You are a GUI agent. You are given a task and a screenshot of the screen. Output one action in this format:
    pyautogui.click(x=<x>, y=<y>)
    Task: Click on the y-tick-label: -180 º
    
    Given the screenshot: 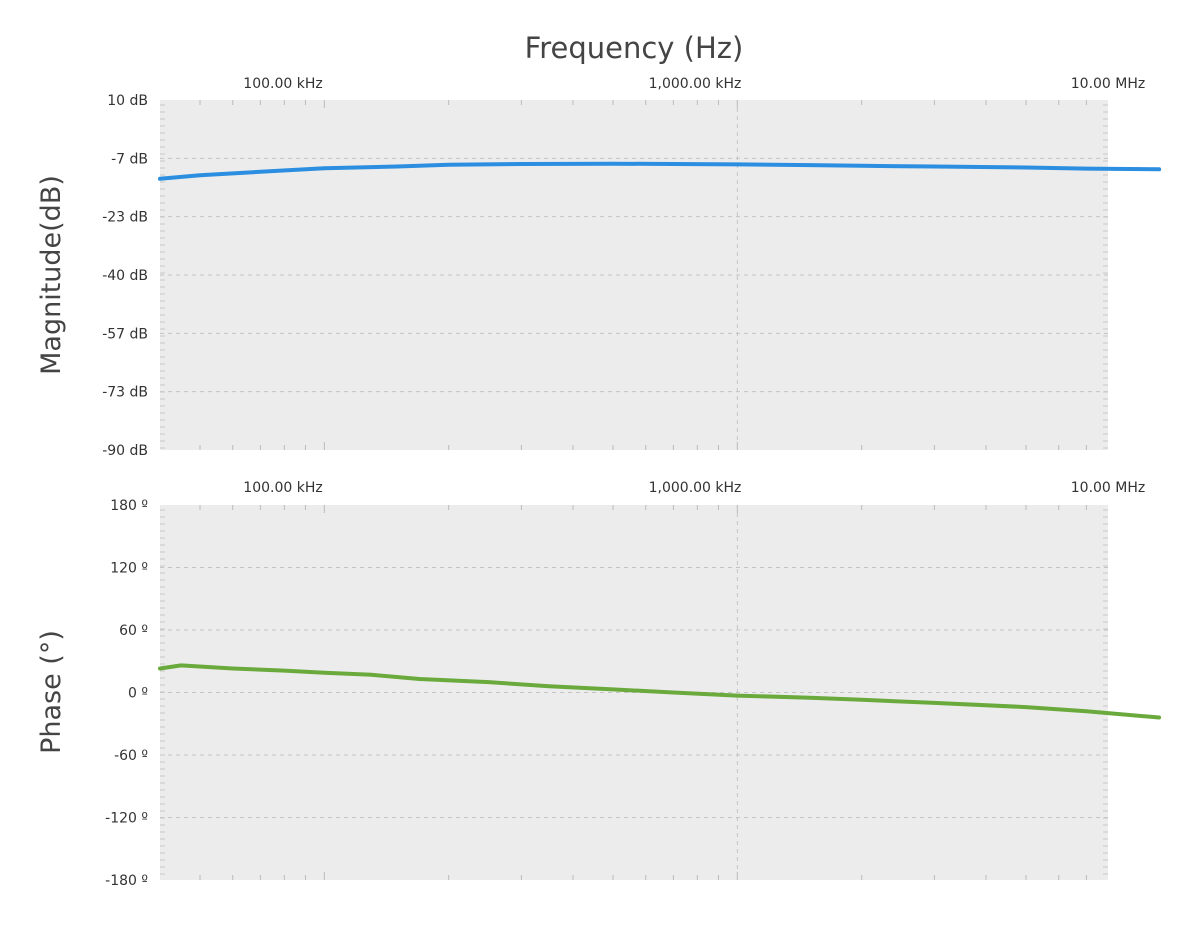 What is the action you would take?
    pyautogui.click(x=126, y=881)
    